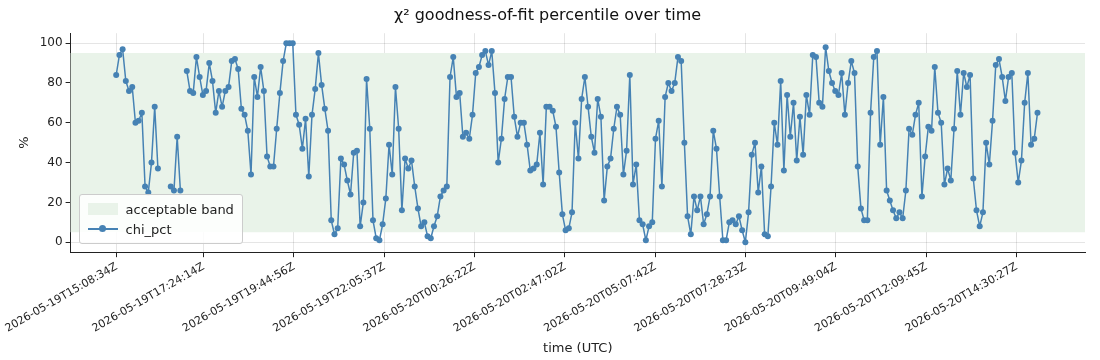 Image resolution: width=1100 pixels, height=360 pixels. Describe the element at coordinates (55, 201) in the screenshot. I see `y-tick-label: 20` at that location.